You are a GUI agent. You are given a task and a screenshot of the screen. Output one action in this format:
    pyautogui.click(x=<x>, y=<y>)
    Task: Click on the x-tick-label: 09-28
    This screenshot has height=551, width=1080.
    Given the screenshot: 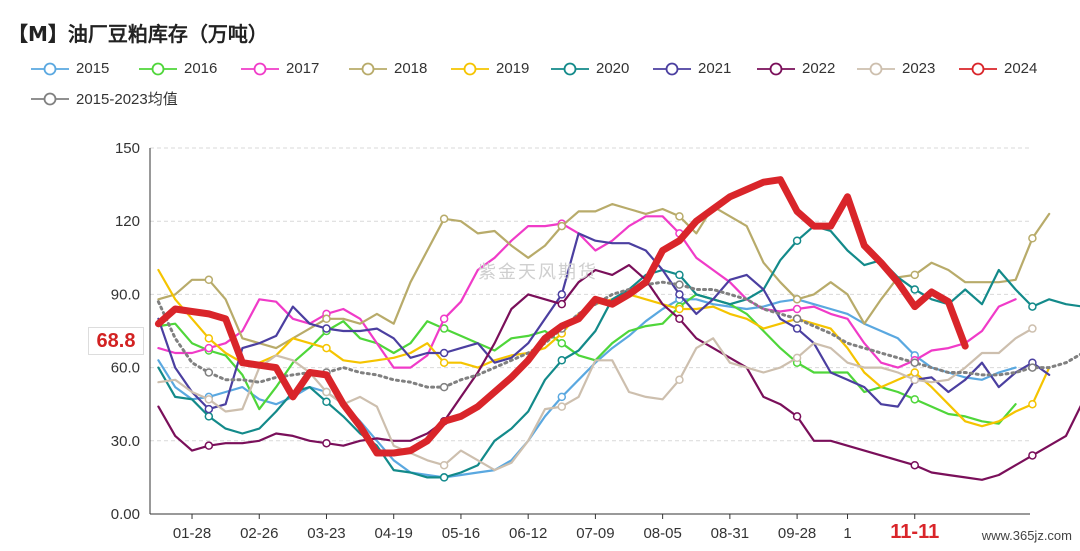 What is the action you would take?
    pyautogui.click(x=797, y=533)
    